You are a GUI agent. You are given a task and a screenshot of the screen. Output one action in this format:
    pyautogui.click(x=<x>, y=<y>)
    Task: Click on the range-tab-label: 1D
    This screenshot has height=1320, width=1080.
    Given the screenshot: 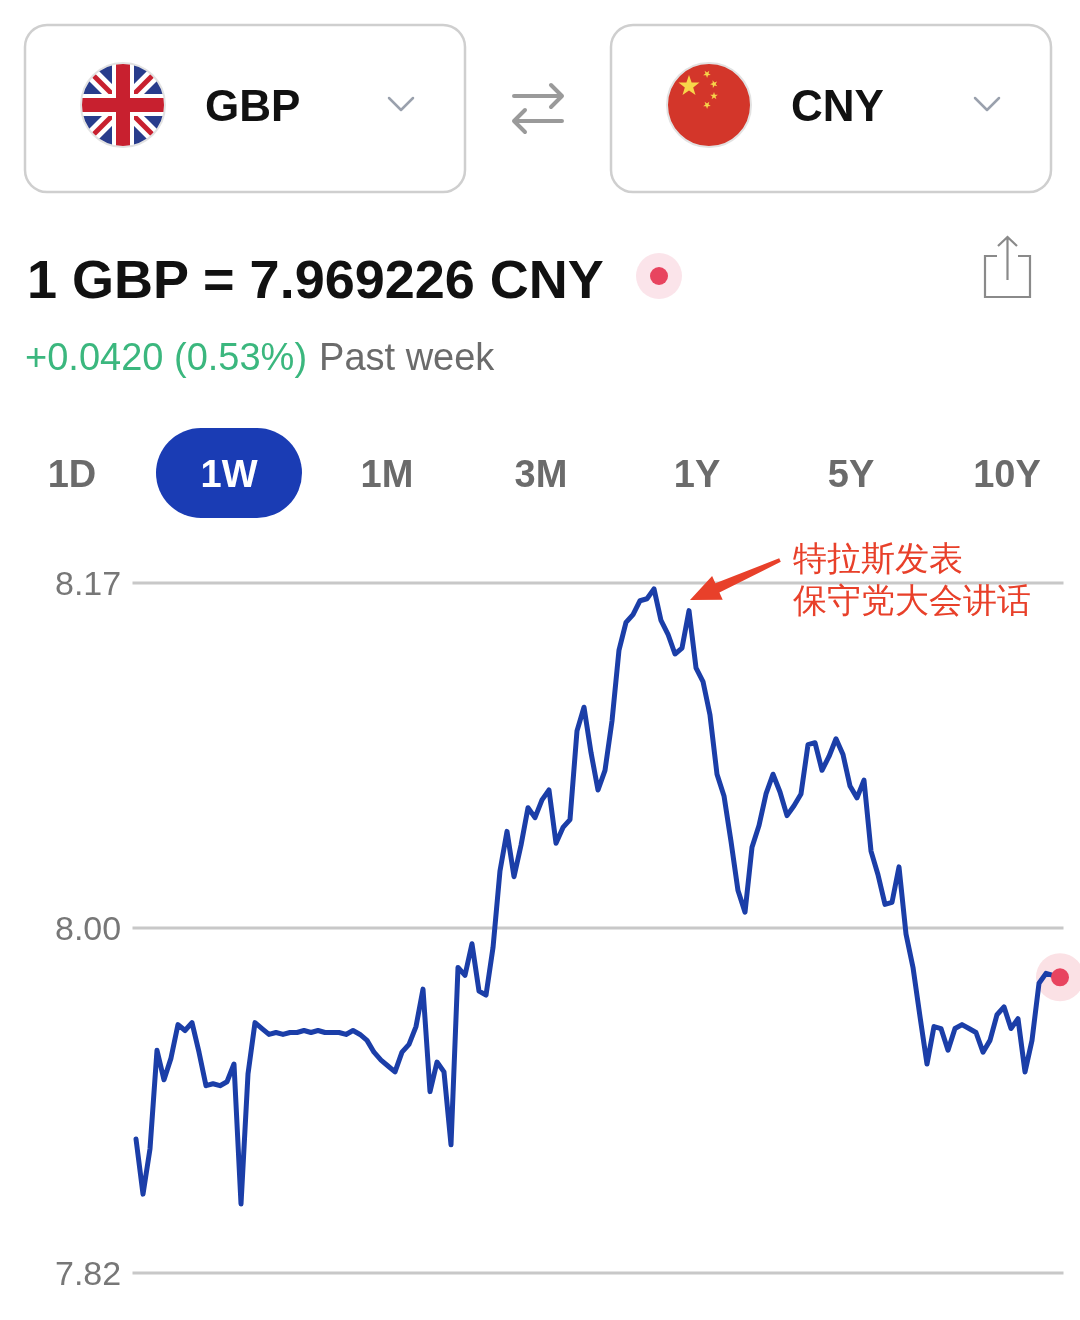 What is the action you would take?
    pyautogui.click(x=72, y=474)
    